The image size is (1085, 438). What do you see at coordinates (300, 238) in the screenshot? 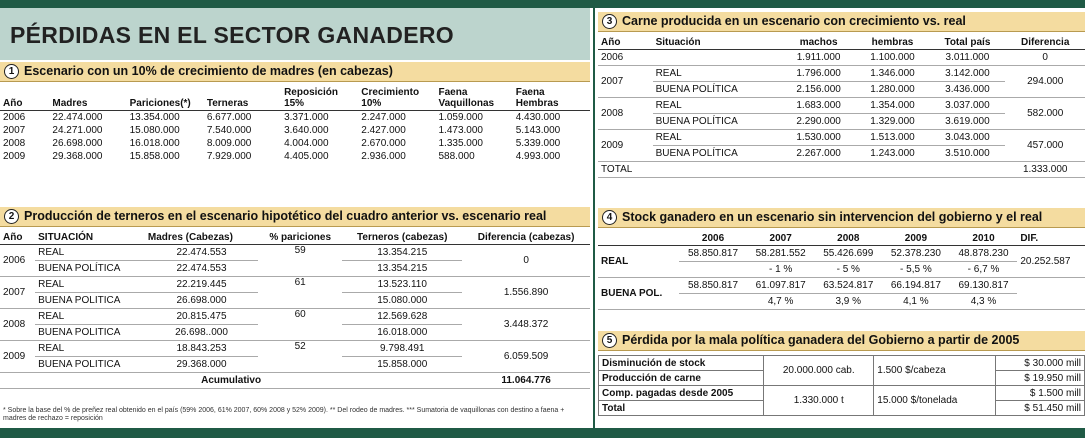
I see `column-header: % pariciones` at bounding box center [300, 238].